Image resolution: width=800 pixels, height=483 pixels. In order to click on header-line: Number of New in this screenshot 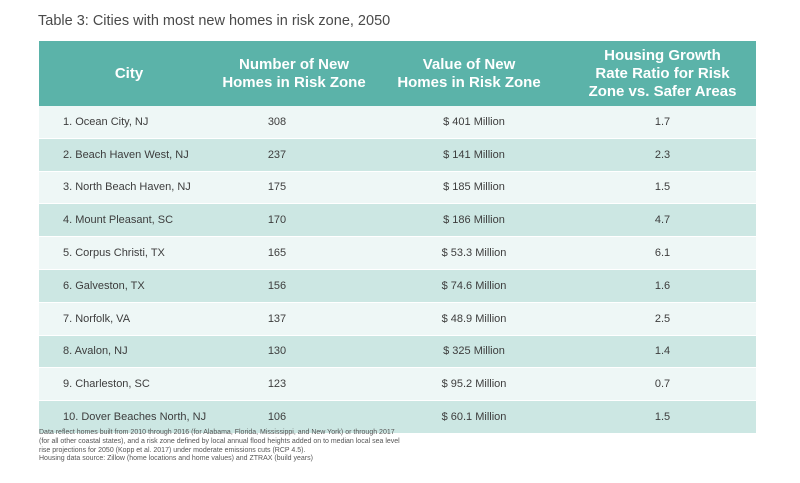, I will do `click(293, 64)`.